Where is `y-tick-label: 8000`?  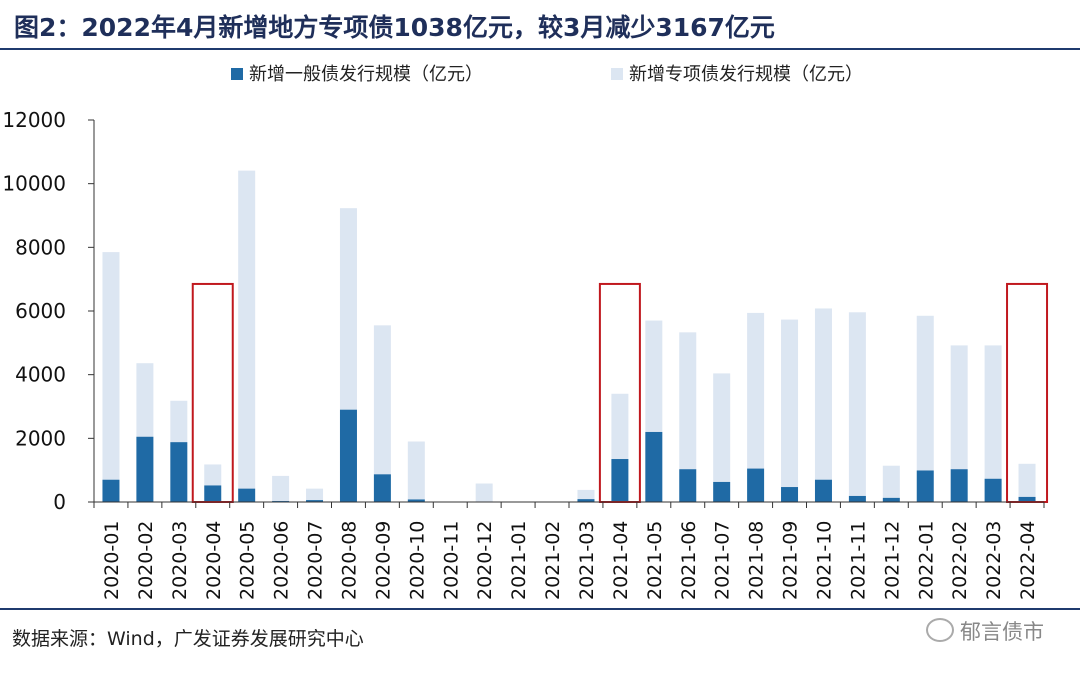
y-tick-label: 8000 is located at coordinates (40, 247).